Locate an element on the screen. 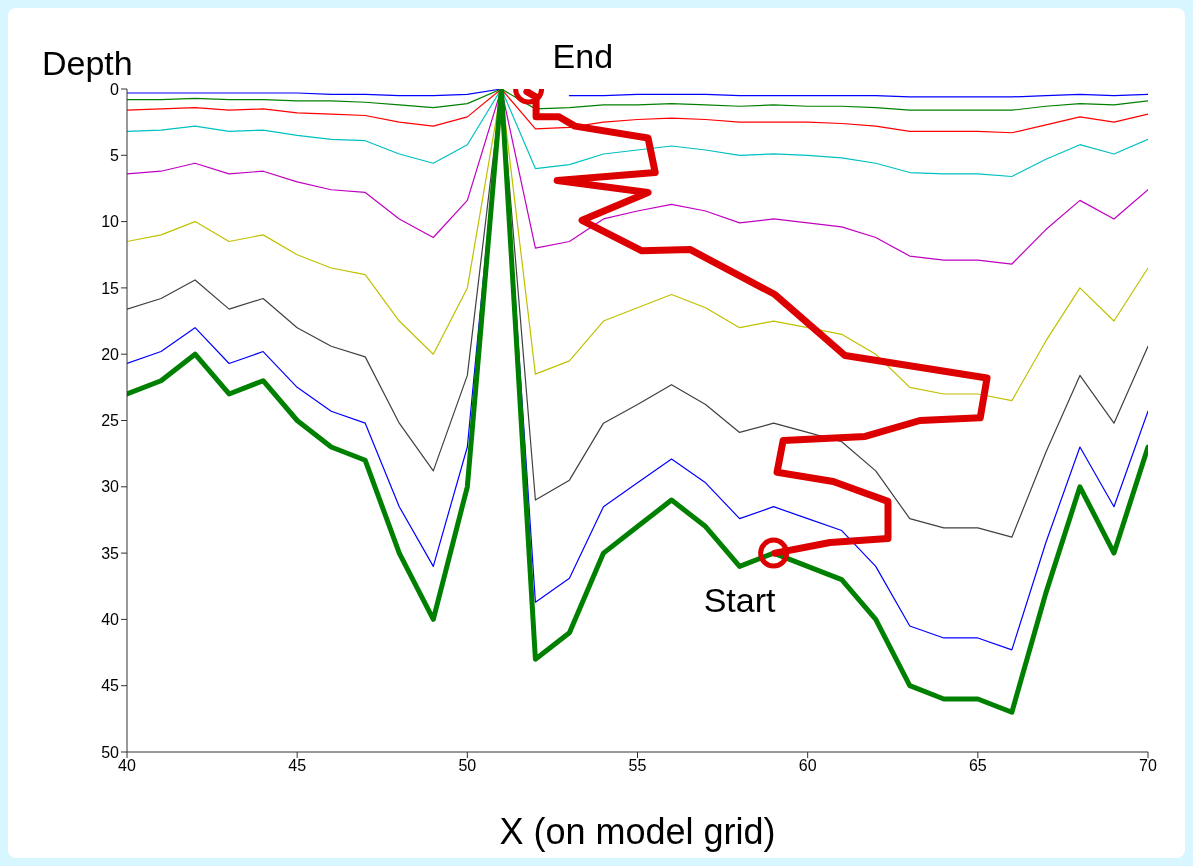 This screenshot has height=866, width=1193. annotation: End is located at coordinates (583, 56).